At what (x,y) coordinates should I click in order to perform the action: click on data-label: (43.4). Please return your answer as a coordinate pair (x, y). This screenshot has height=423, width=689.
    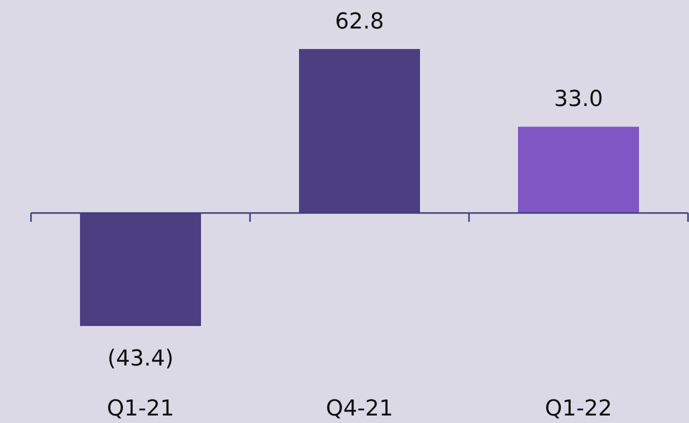
    Looking at the image, I should click on (140, 359).